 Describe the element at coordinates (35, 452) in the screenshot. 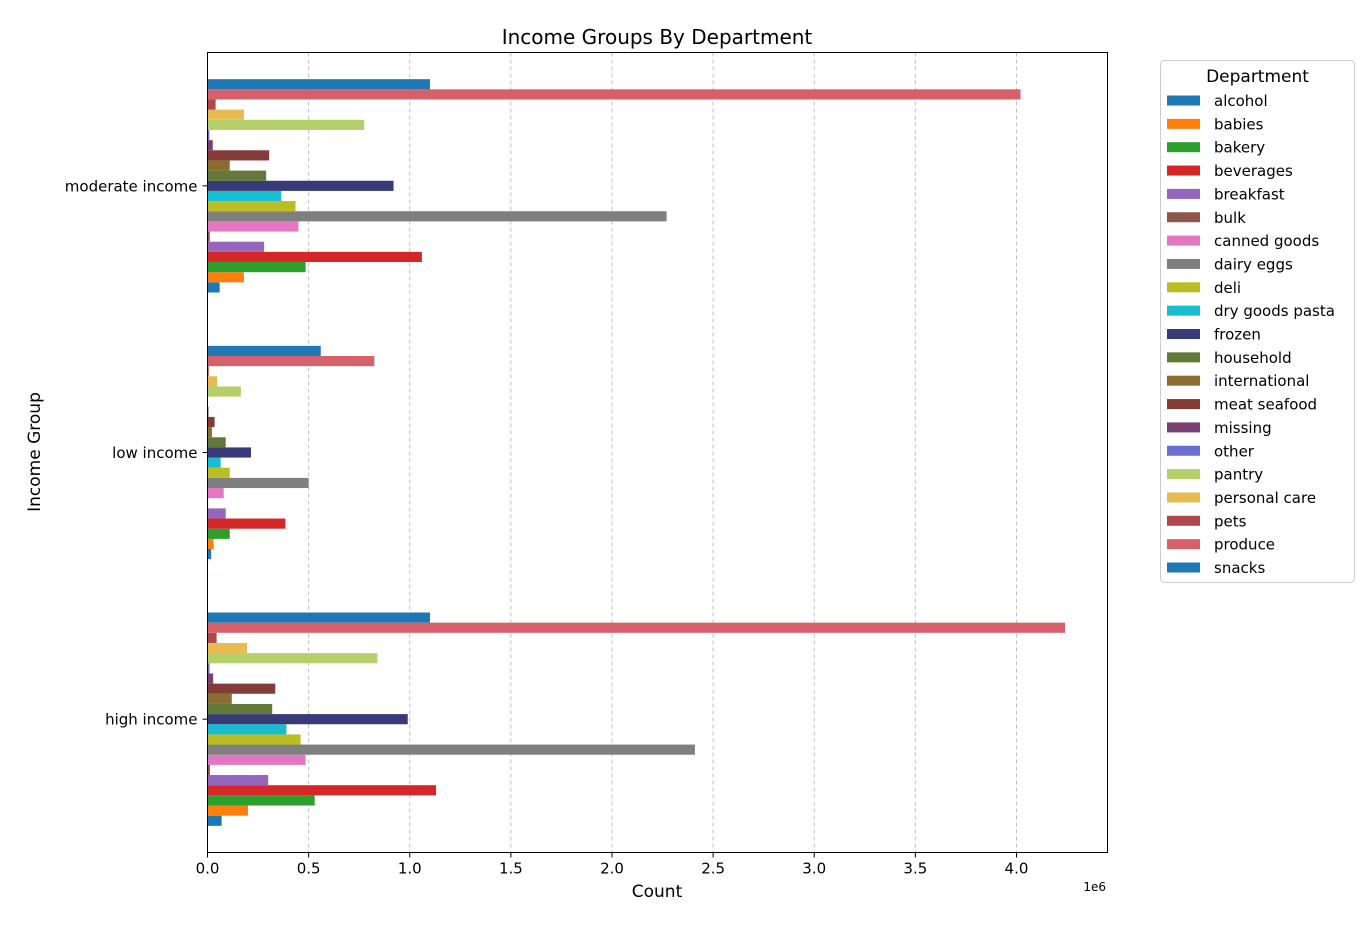

I see `y-axis-label: Income Group` at that location.